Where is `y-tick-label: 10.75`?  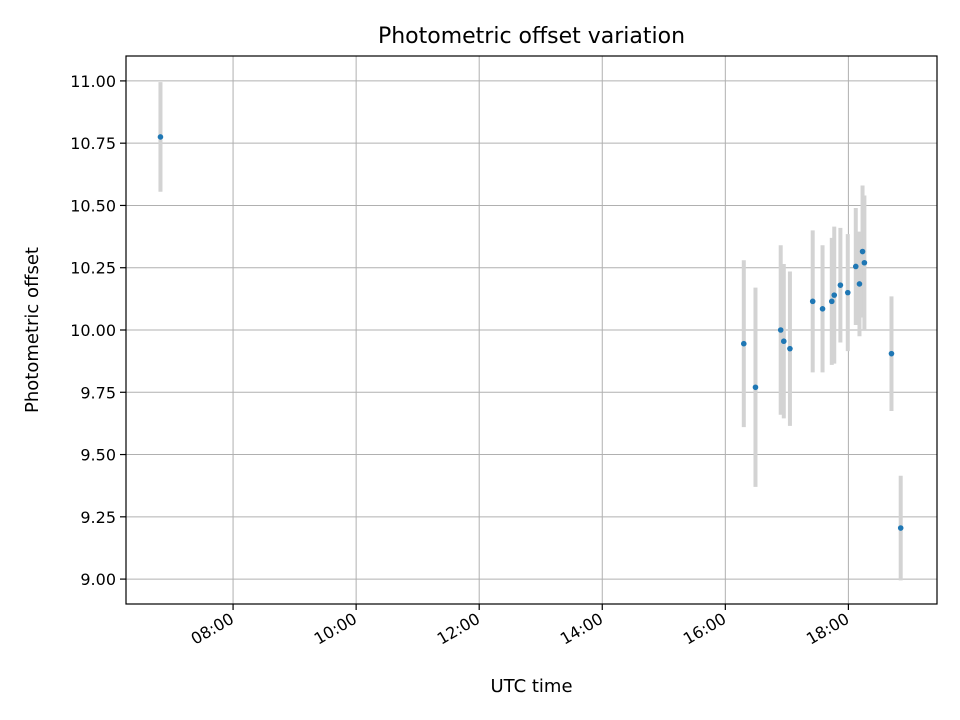
y-tick-label: 10.75 is located at coordinates (93, 143).